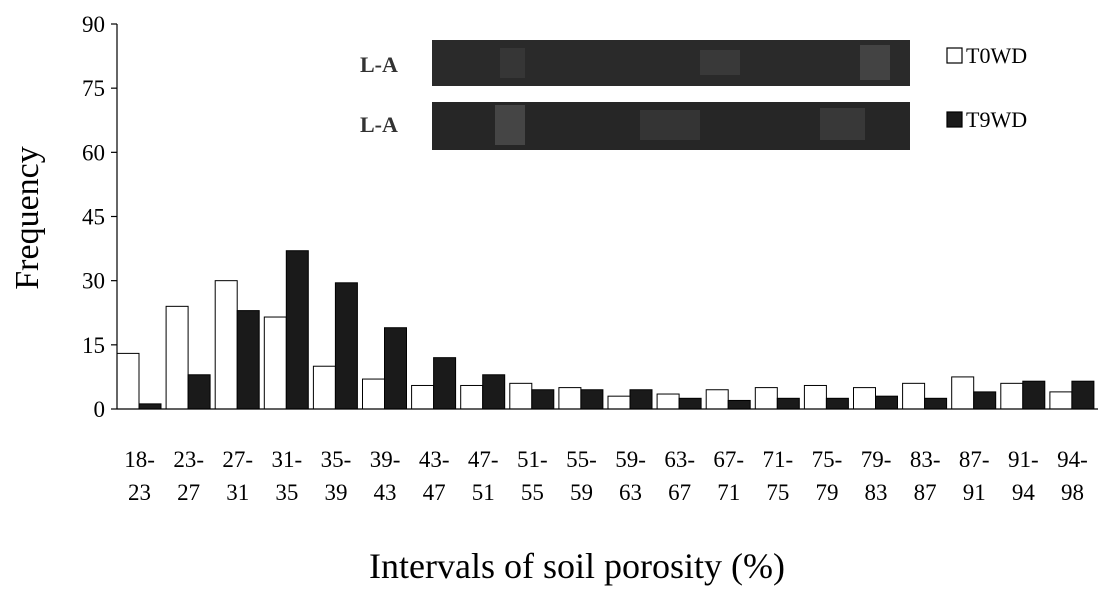 The image size is (1098, 589). I want to click on y-axis-ticks: 0 15 30 45 60 75 90, so click(99, 217).